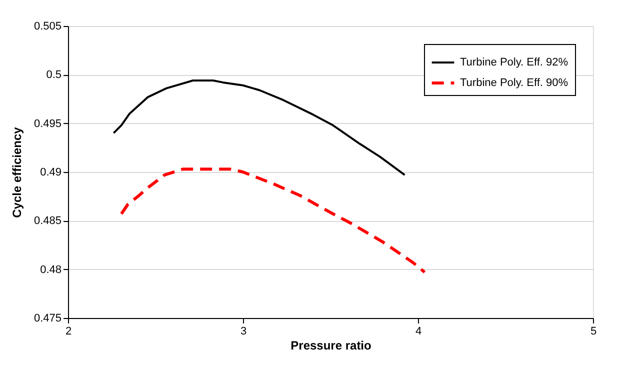 The image size is (641, 374). What do you see at coordinates (48, 124) in the screenshot?
I see `y-tick-label: 0.495` at bounding box center [48, 124].